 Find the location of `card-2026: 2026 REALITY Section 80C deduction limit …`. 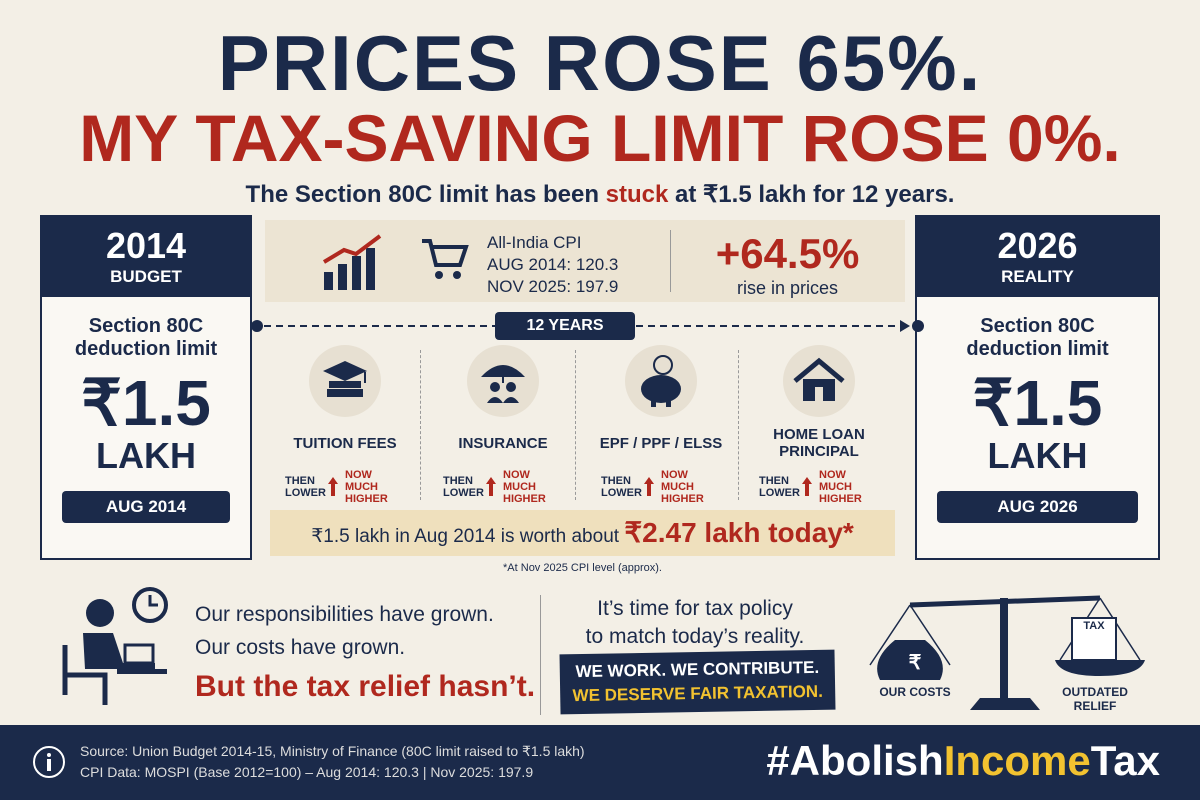

card-2026: 2026 REALITY Section 80C deduction limit … is located at coordinates (1037, 387).